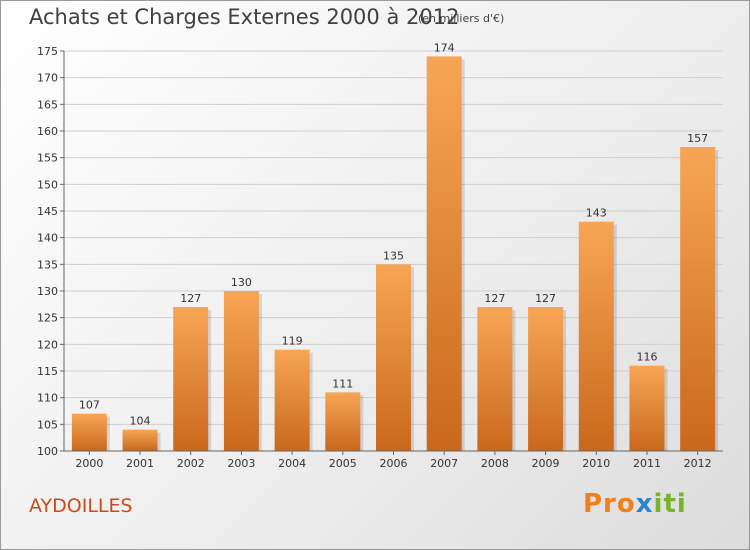 Image resolution: width=750 pixels, height=550 pixels. I want to click on x-tick-label: 2009, so click(546, 463).